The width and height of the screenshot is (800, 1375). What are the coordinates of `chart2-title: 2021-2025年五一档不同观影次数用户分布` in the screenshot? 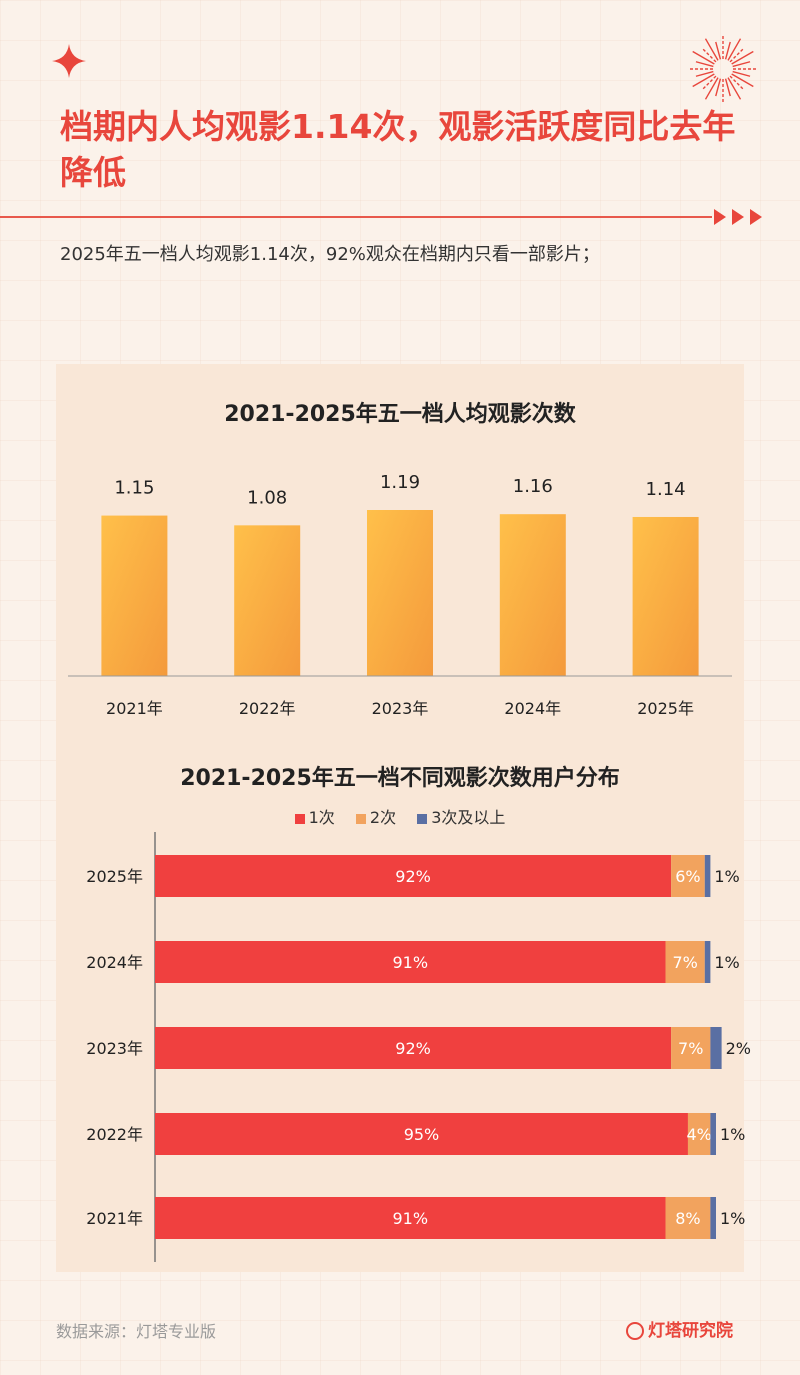 It's located at (400, 778).